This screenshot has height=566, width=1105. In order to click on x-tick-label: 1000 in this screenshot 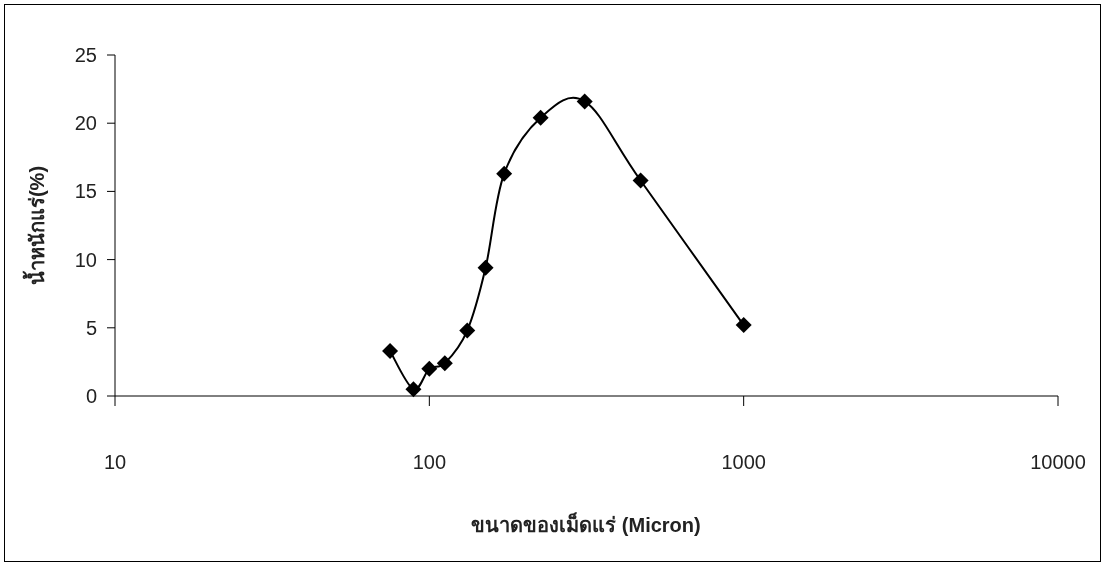, I will do `click(743, 462)`.